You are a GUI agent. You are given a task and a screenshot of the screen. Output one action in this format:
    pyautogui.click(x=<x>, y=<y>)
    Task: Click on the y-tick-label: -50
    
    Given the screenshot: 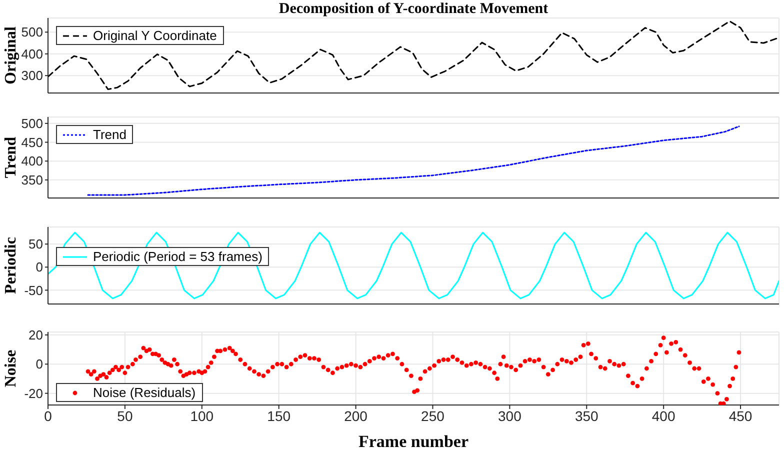 What is the action you would take?
    pyautogui.click(x=33, y=290)
    